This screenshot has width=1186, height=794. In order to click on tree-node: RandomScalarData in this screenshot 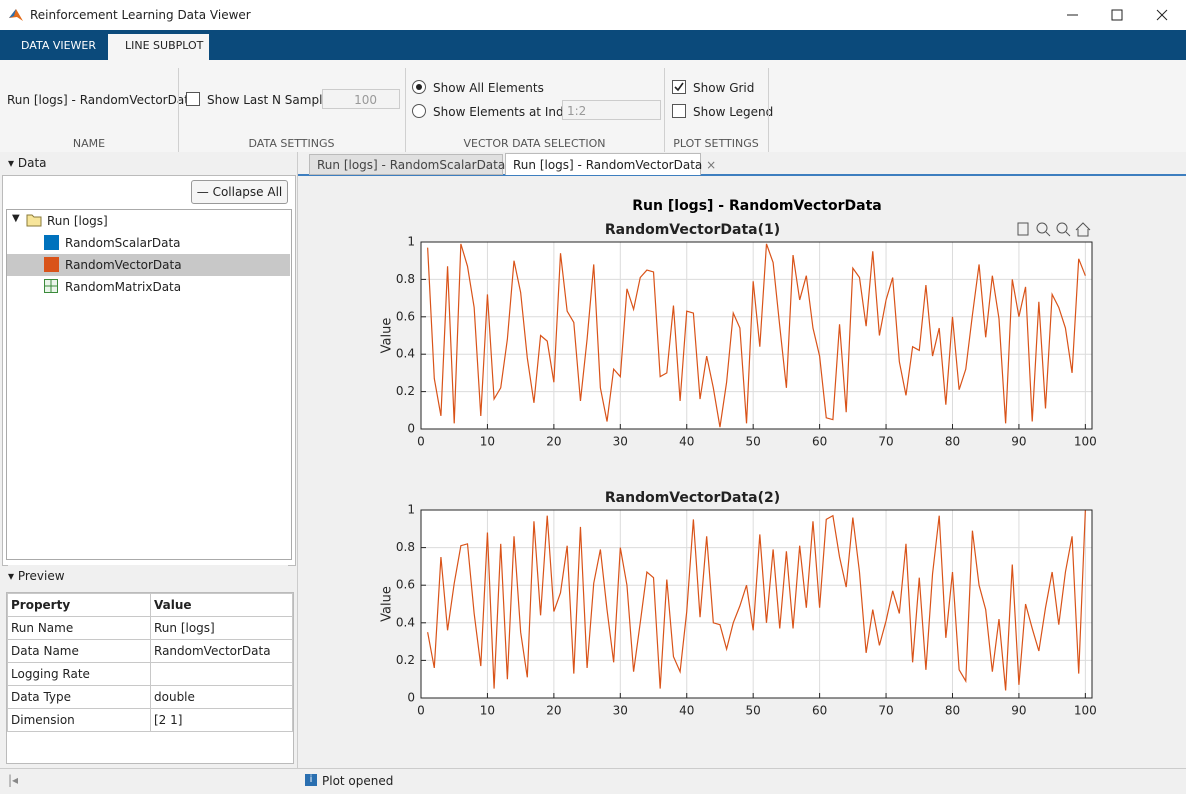, I will do `click(123, 243)`.